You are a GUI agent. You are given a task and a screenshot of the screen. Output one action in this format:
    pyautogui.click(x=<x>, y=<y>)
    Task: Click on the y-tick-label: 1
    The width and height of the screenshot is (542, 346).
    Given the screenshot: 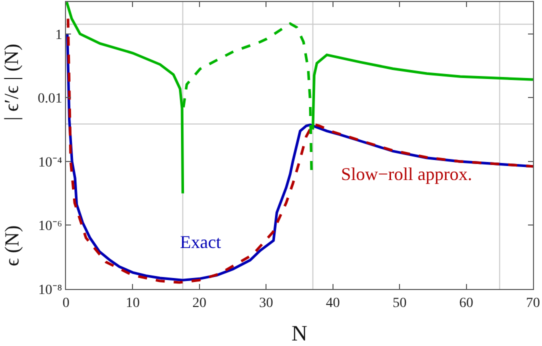 What is the action you would take?
    pyautogui.click(x=58, y=35)
    